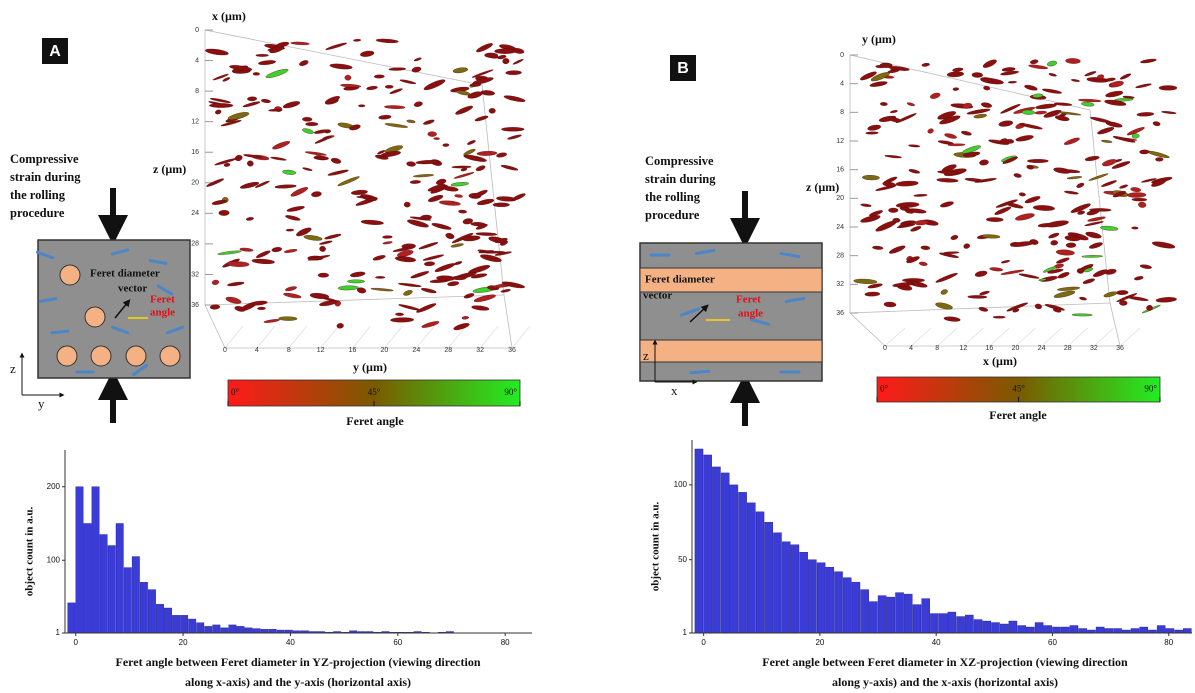  Describe the element at coordinates (646, 355) in the screenshot. I see `axis-name: z` at that location.